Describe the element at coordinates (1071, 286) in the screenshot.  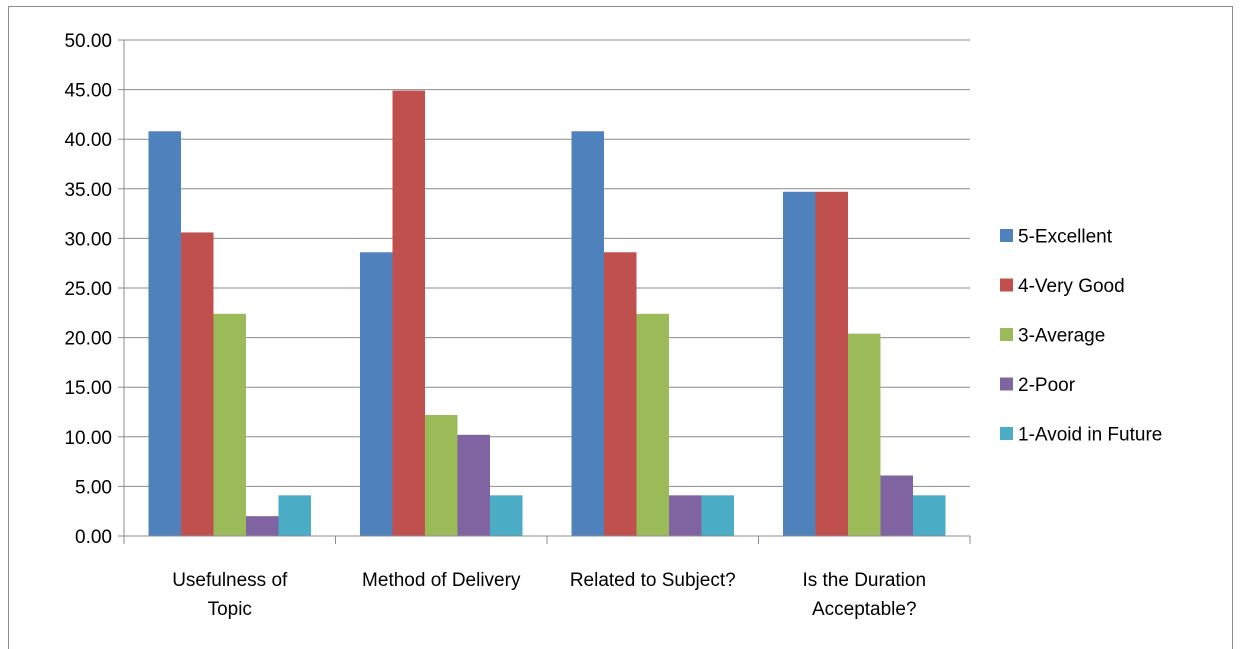
I see `legend-label: 4-Very Good` at that location.